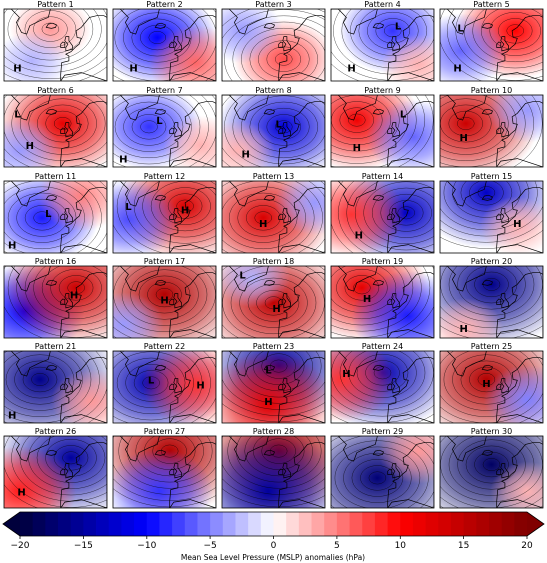 This screenshot has width=547, height=563. What do you see at coordinates (56, 431) in the screenshot?
I see `panel-title: Pattern 26` at bounding box center [56, 431].